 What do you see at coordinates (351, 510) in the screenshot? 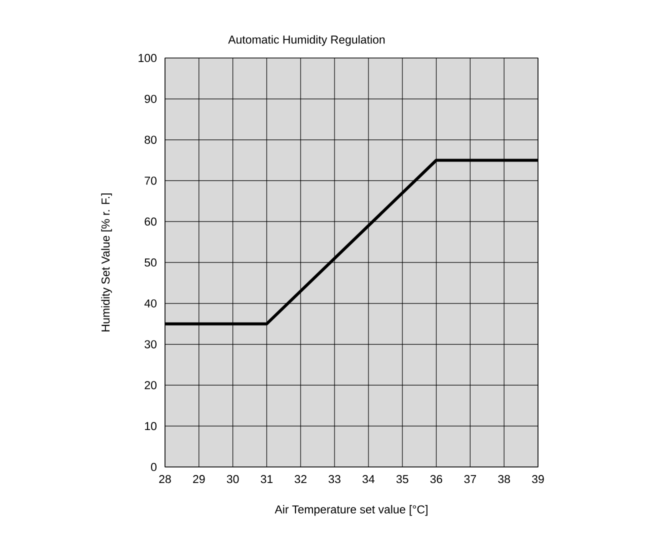
I see `x-axis-title: Air Temperature set value [°C]` at bounding box center [351, 510].